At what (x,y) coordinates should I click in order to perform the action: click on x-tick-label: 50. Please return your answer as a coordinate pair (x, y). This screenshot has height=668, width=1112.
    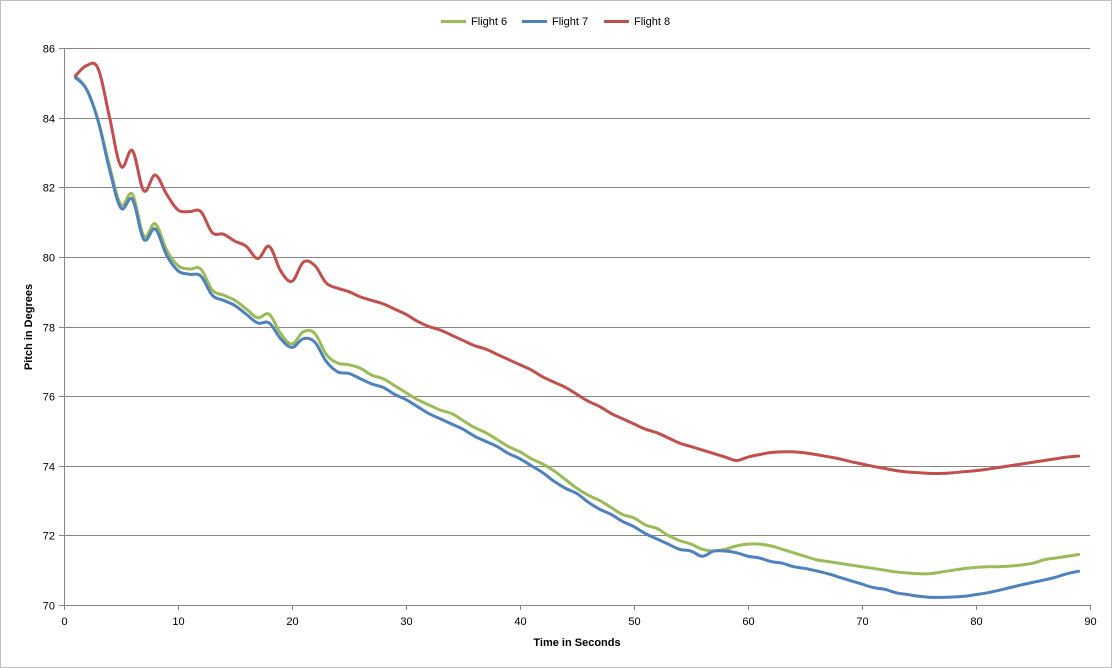
    Looking at the image, I should click on (634, 622).